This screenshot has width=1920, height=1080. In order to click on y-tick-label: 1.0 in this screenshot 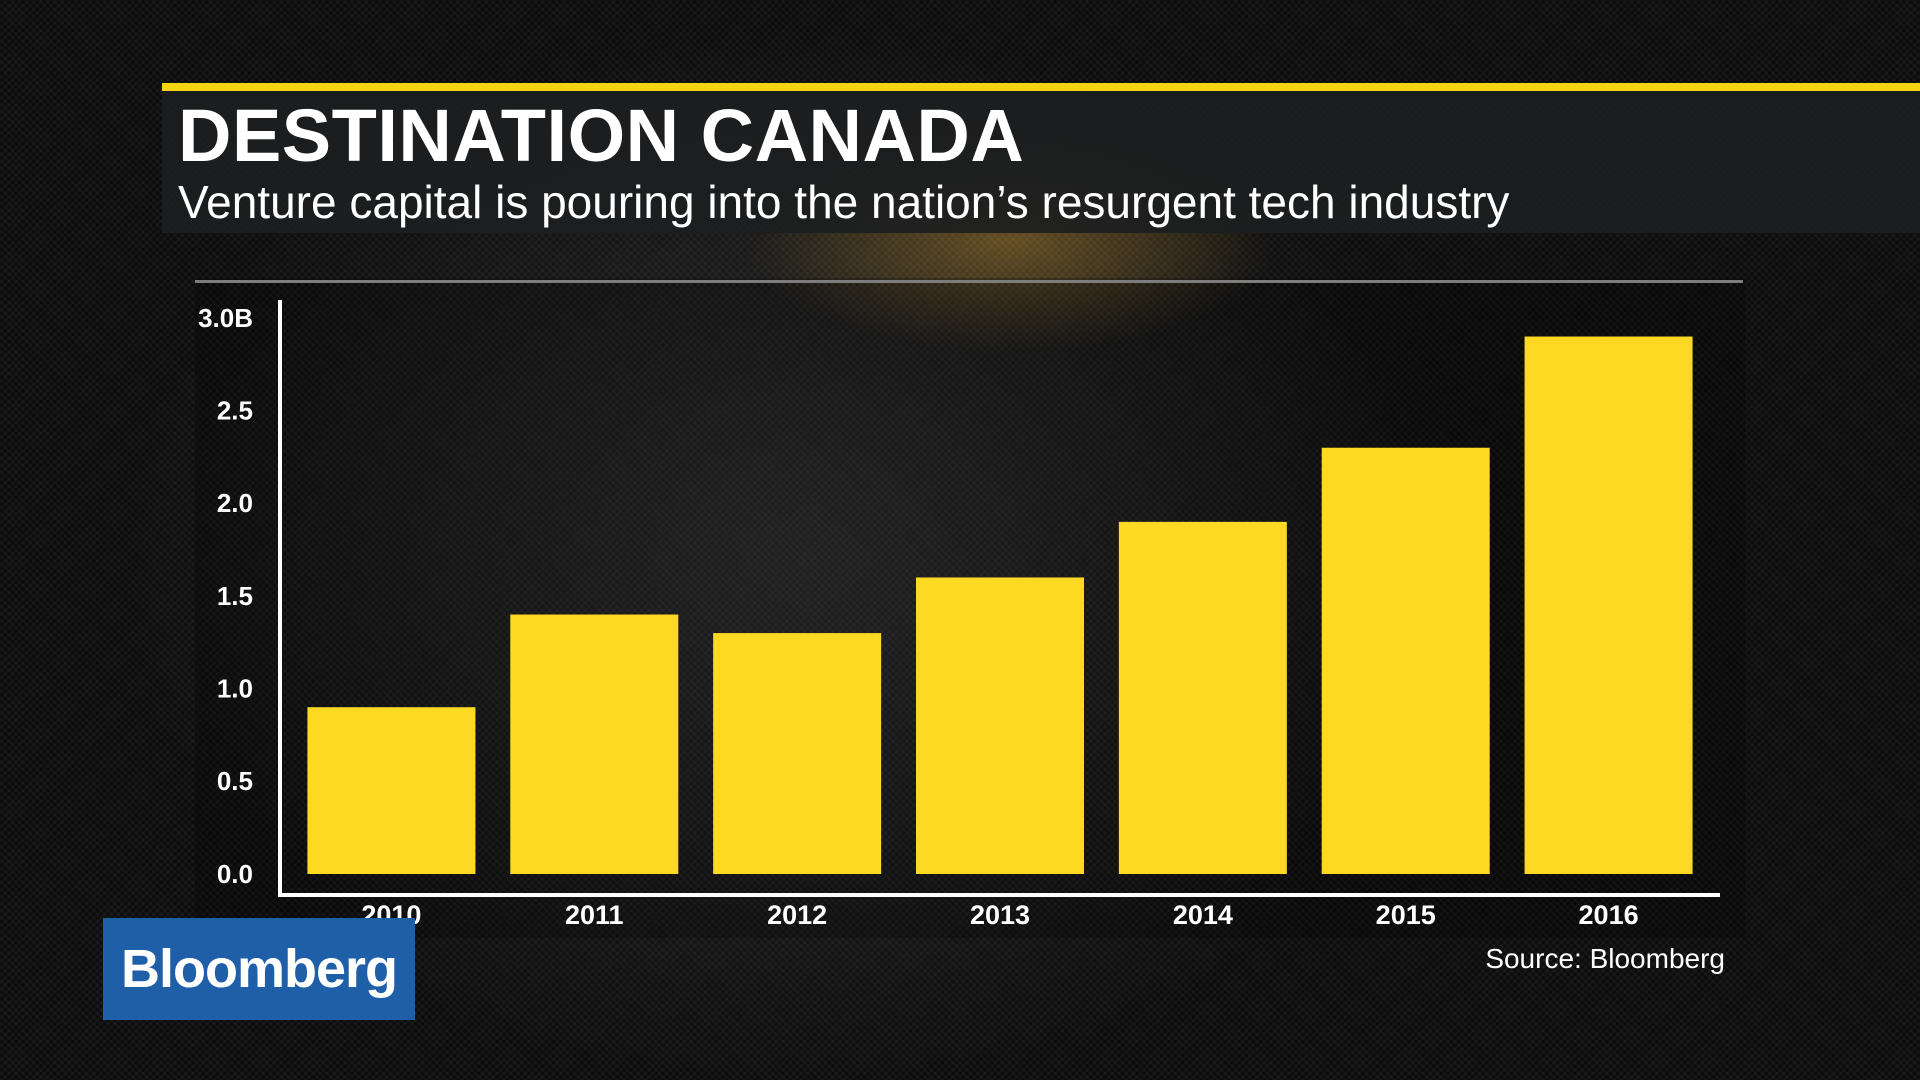, I will do `click(235, 689)`.